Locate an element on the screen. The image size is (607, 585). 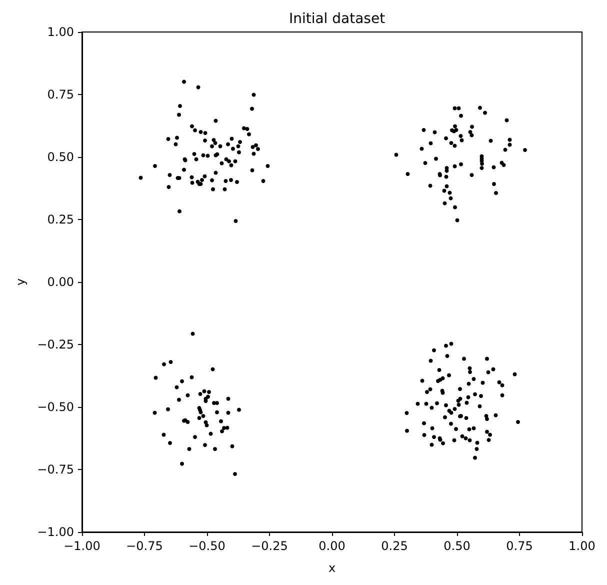
x-tick-label: −0.75 is located at coordinates (144, 546).